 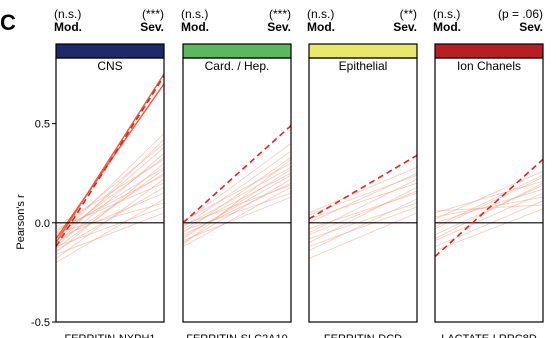 What do you see at coordinates (237, 66) in the screenshot?
I see `strip-label: Card. / Hep.` at bounding box center [237, 66].